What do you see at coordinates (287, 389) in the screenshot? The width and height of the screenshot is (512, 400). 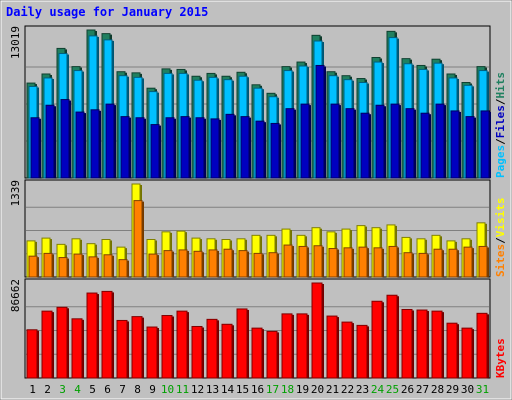 I see `x-tick-label-day-18: 18` at bounding box center [287, 389].